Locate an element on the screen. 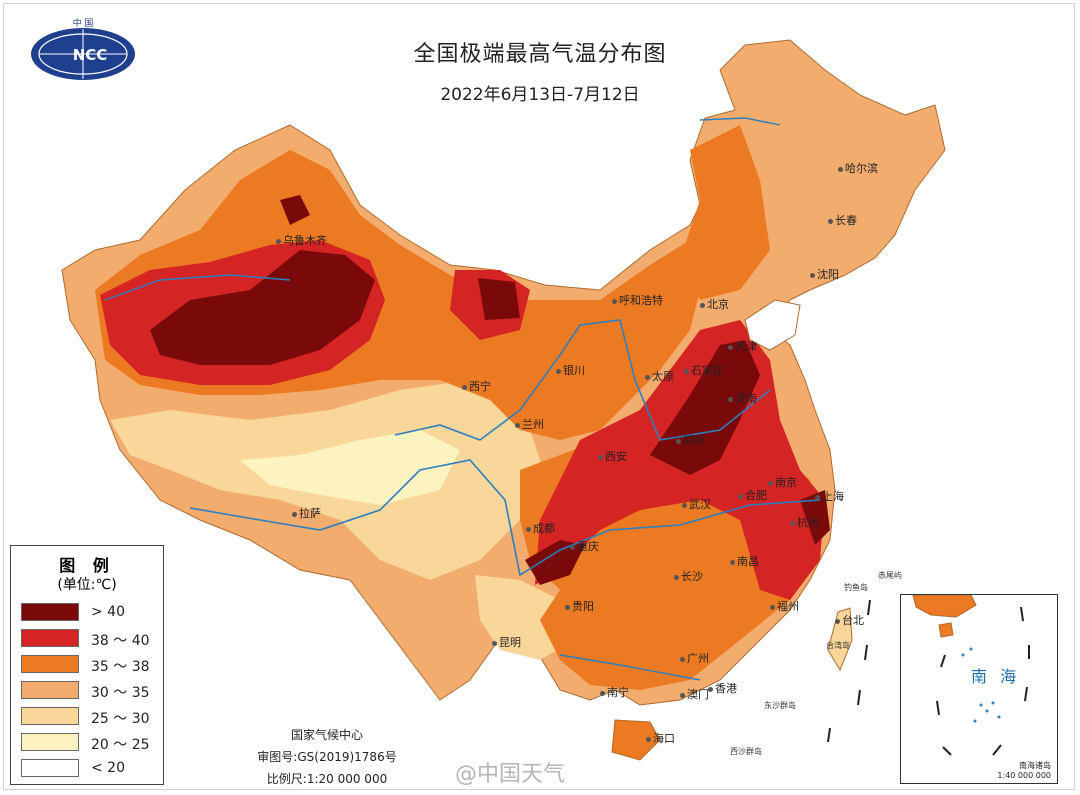 Image resolution: width=1080 pixels, height=795 pixels. legend-unit: (单位:℃) is located at coordinates (87, 585).